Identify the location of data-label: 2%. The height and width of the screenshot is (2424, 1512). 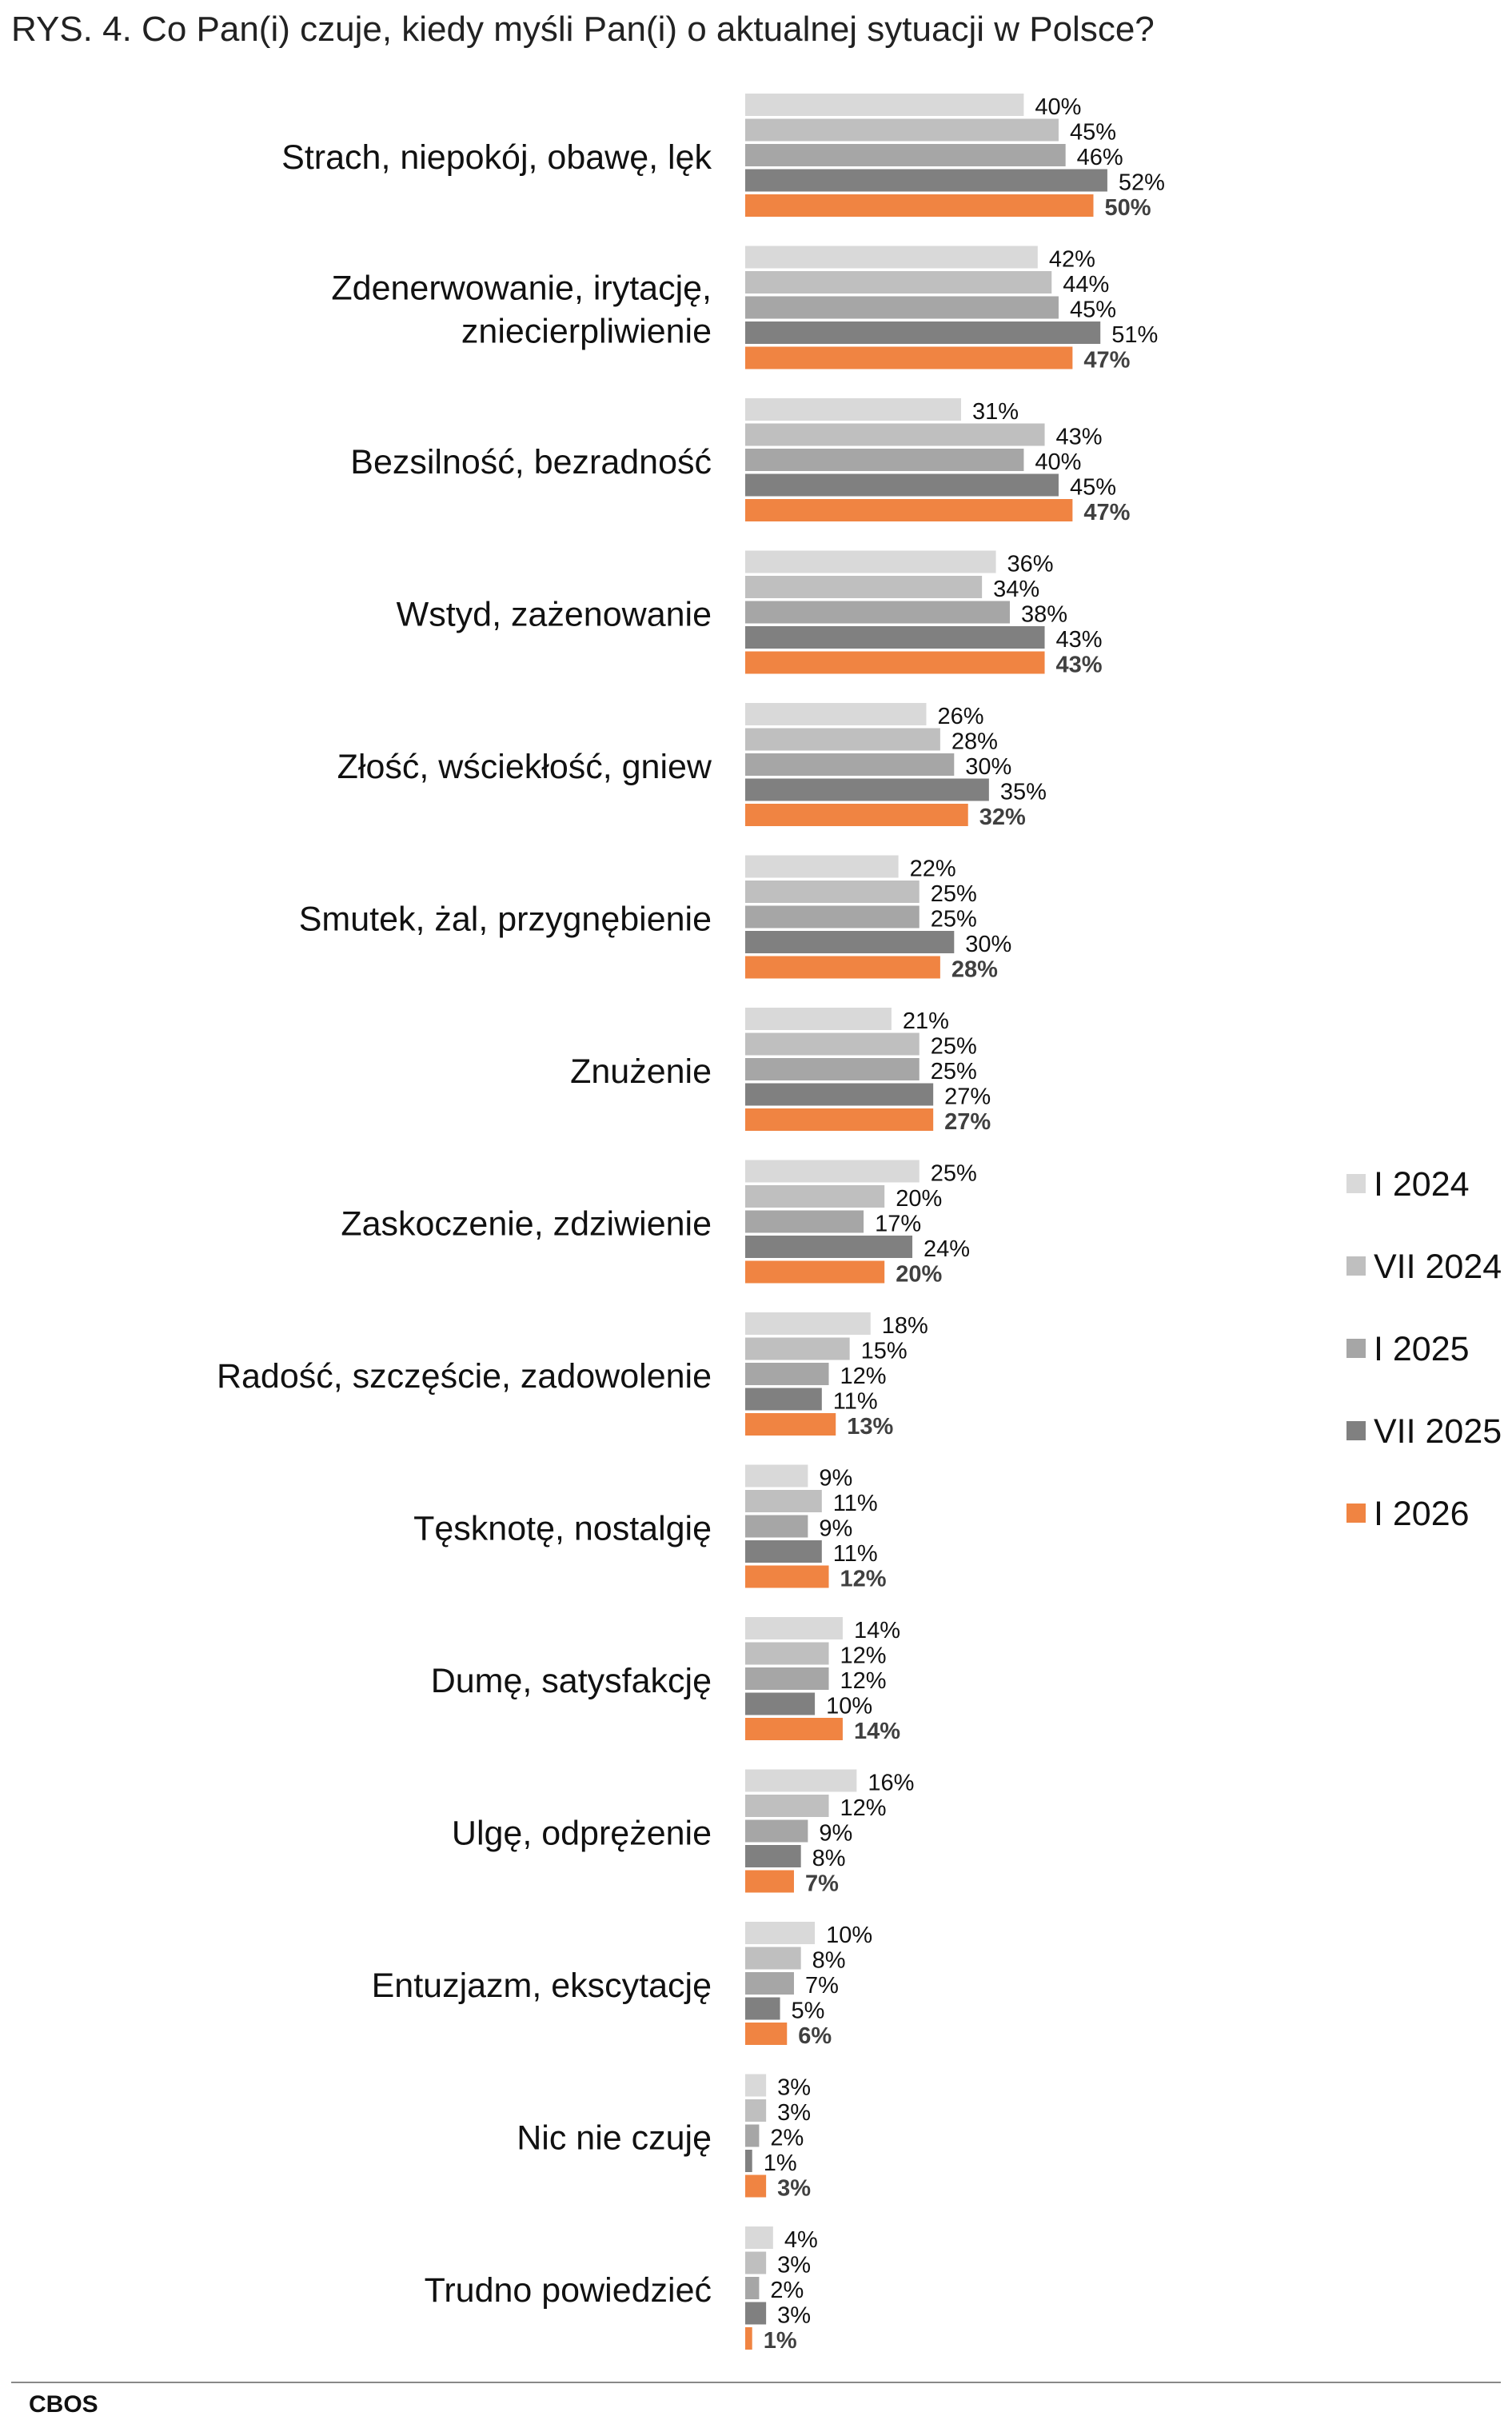
(787, 2138).